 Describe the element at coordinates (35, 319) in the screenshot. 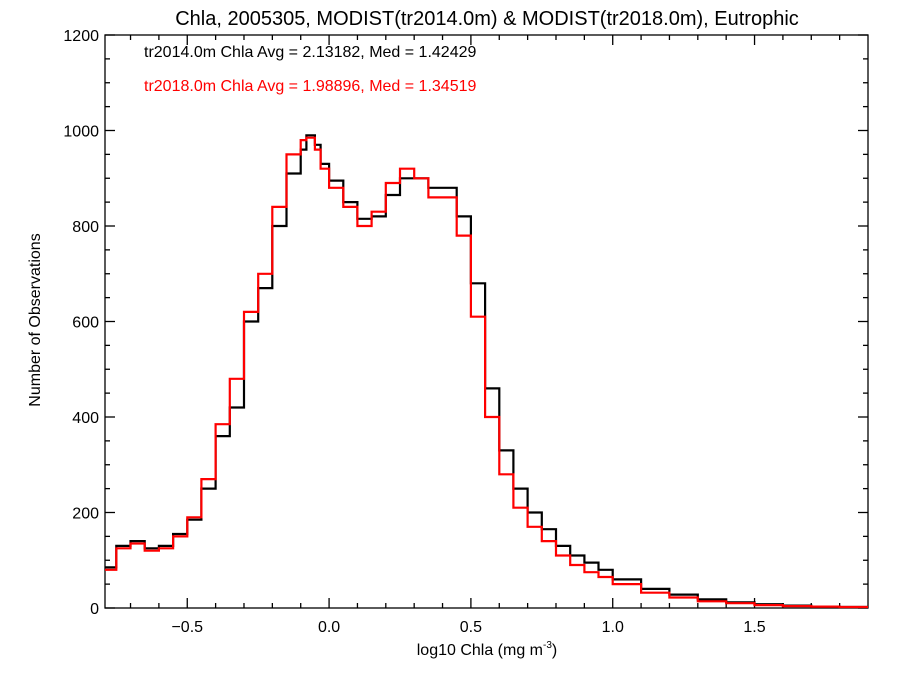

I see `y-axis-title: Number of Observations` at that location.